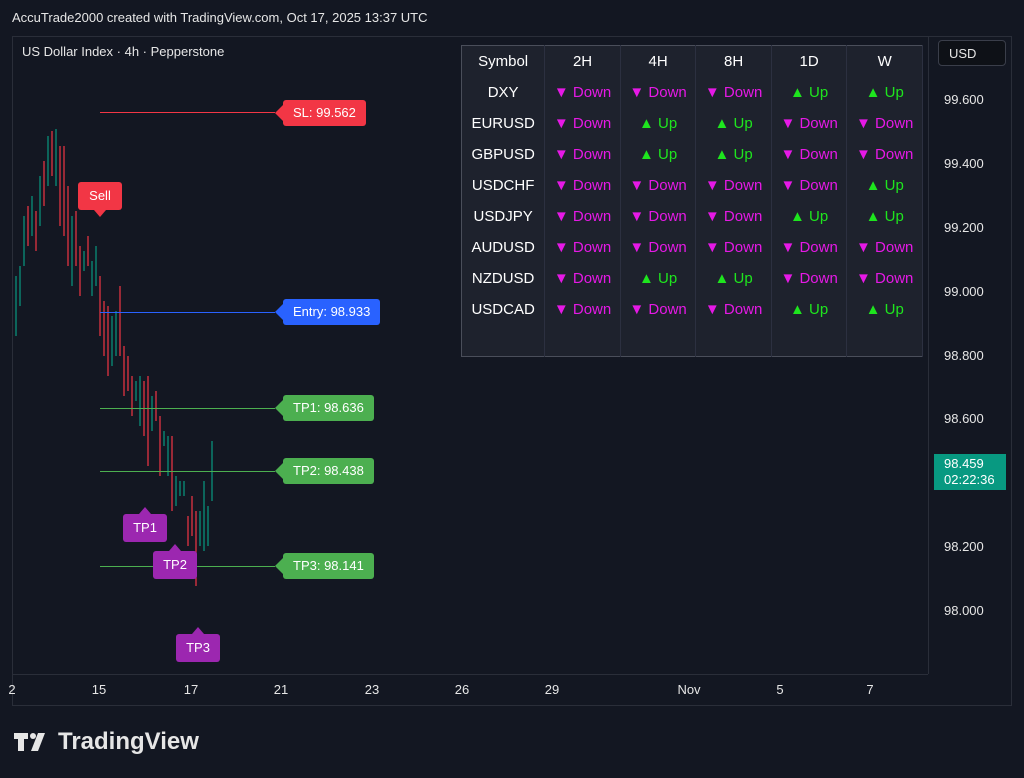 The width and height of the screenshot is (1024, 778). What do you see at coordinates (503, 123) in the screenshot?
I see `symbol-cell: EURUSD` at bounding box center [503, 123].